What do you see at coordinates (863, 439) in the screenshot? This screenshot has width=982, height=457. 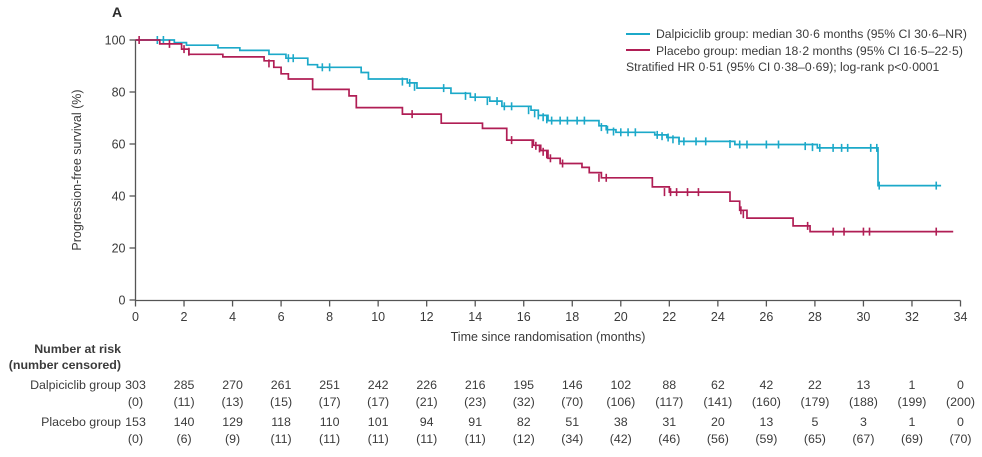 I see `censored-count: (67)` at bounding box center [863, 439].